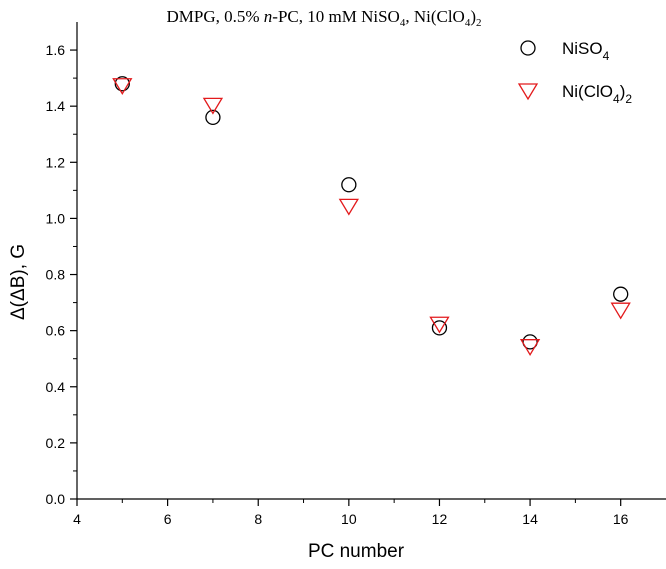 The image size is (666, 569). I want to click on chart-title: DMPG, 0.5% n-PC, 10 mM NiSO4, Ni(ClO4)2, so click(324, 18).